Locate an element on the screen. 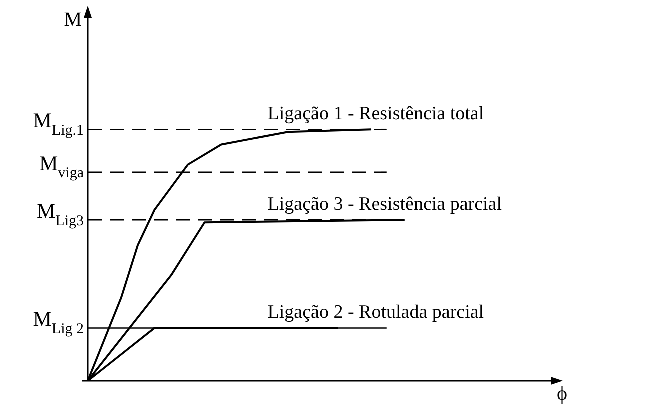 The image size is (663, 408). series-label: Ligação 1 - Resistência total is located at coordinates (376, 114).